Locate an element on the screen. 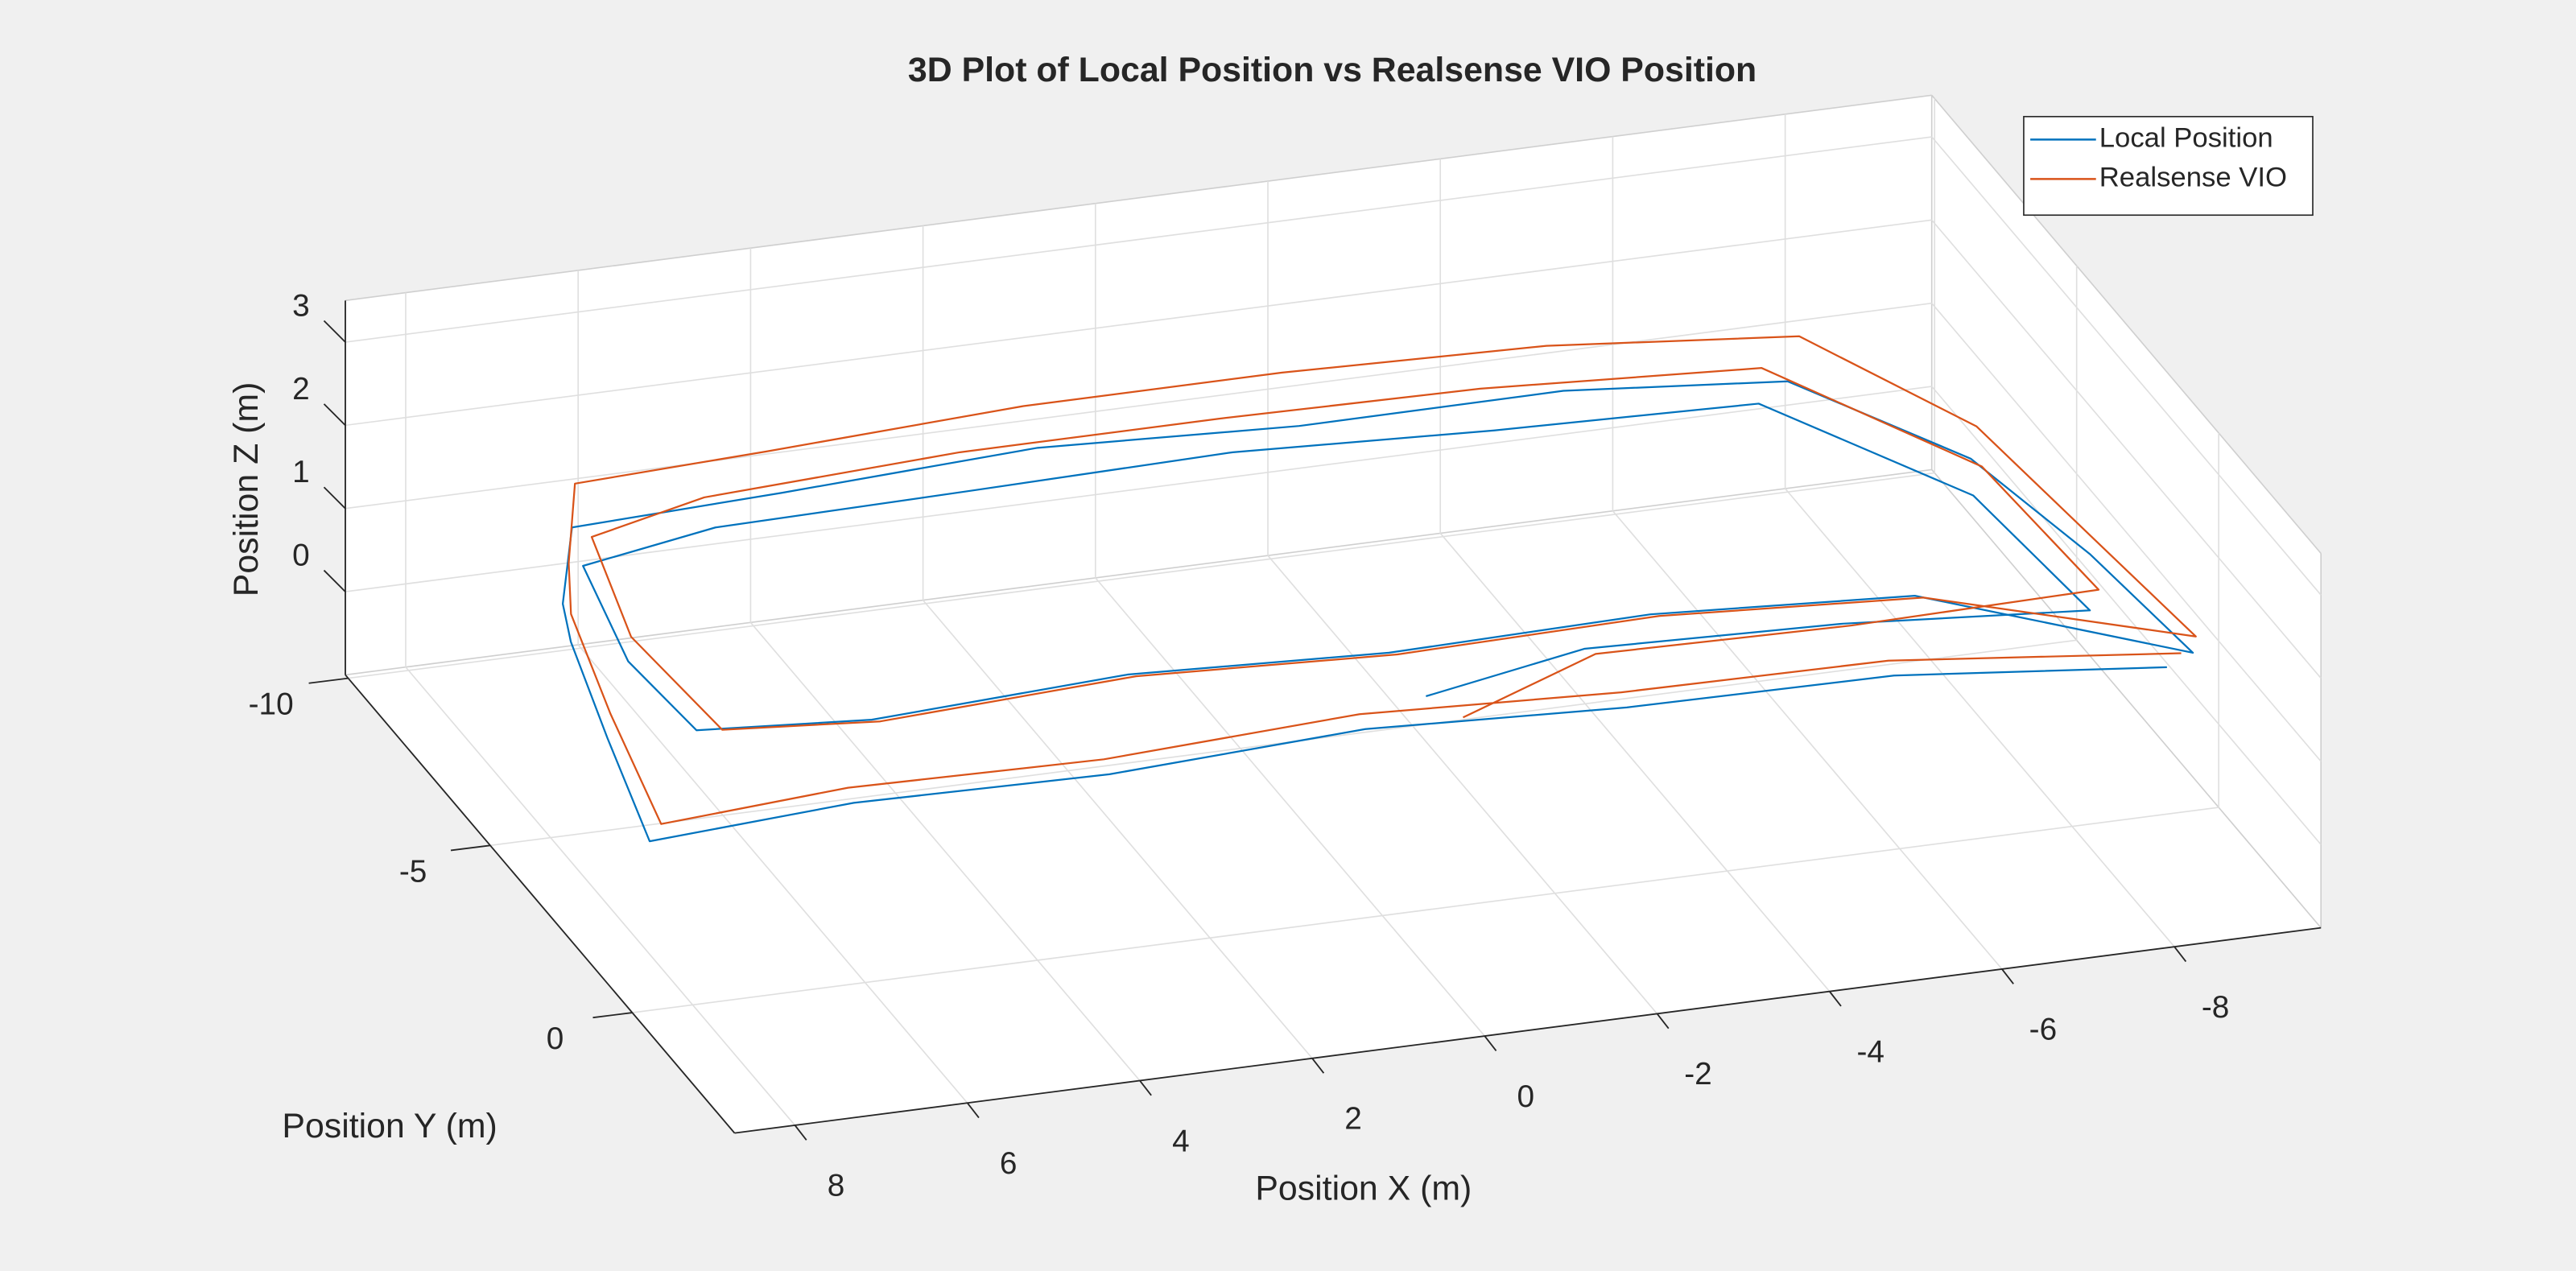  legend-label: Realsense VIO is located at coordinates (2193, 178).